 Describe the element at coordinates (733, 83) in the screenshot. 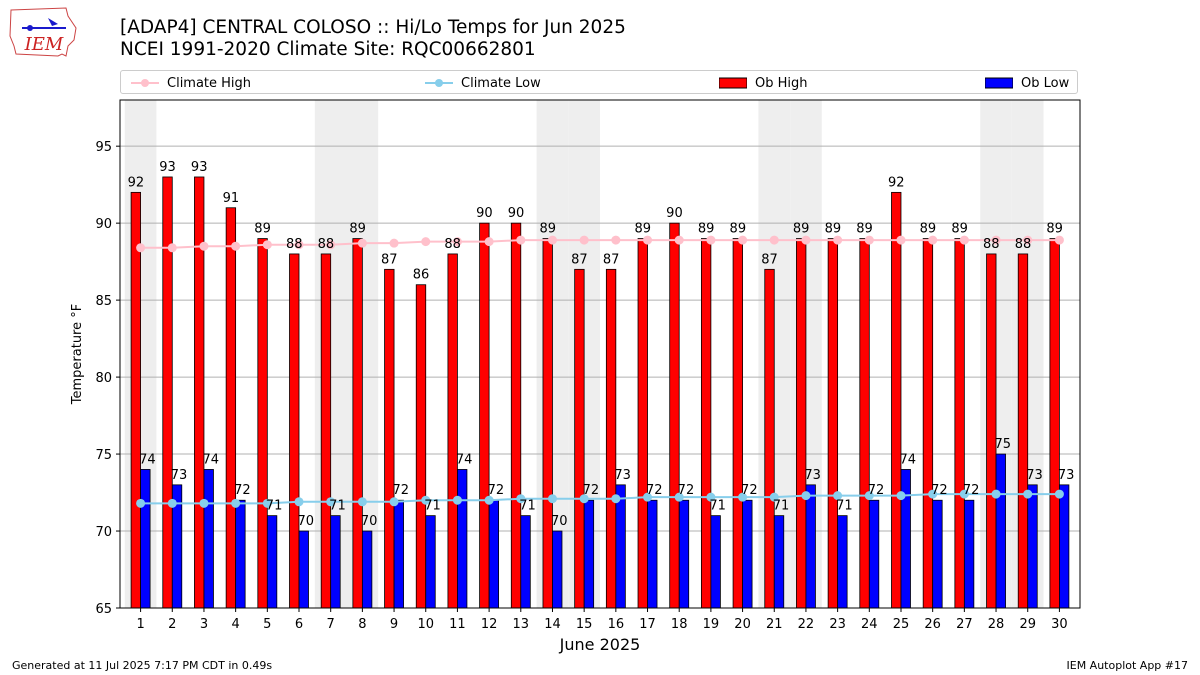

I see `legend-swatch-red-icon` at that location.